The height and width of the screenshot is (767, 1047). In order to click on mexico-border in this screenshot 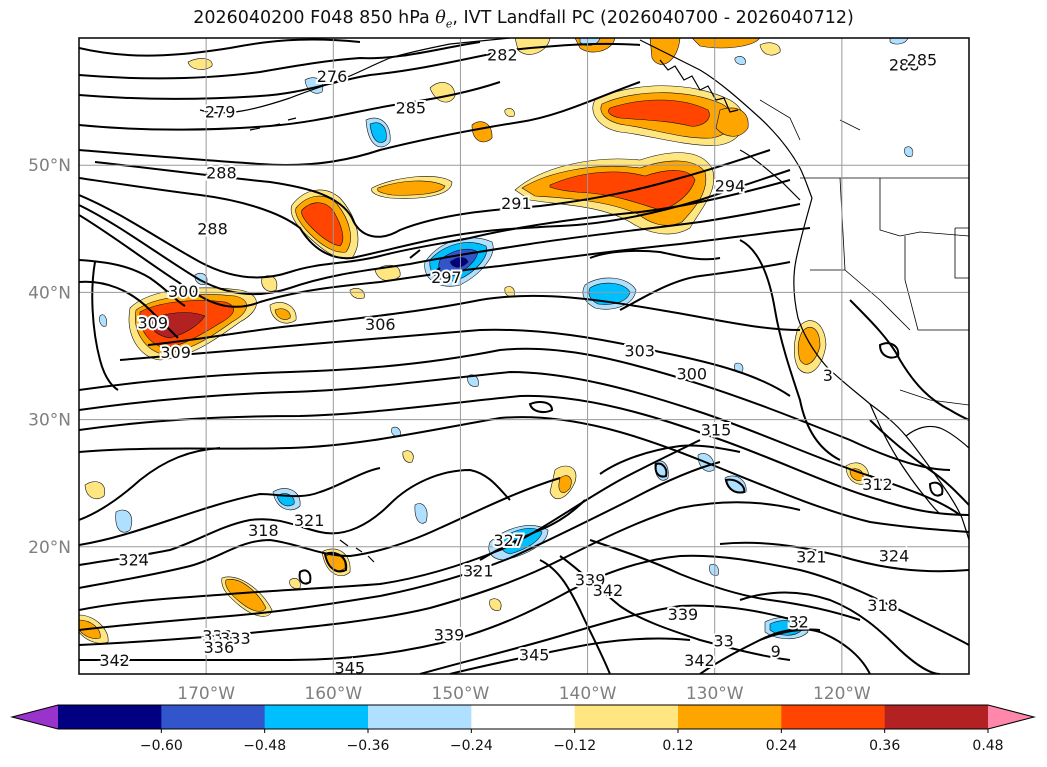, I will do `click(934, 397)`.